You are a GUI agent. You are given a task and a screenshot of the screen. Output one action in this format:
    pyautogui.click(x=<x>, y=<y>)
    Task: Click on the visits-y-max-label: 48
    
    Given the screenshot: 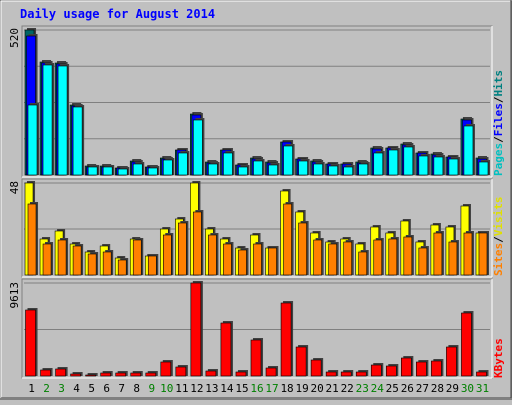 What is the action you would take?
    pyautogui.click(x=14, y=187)
    